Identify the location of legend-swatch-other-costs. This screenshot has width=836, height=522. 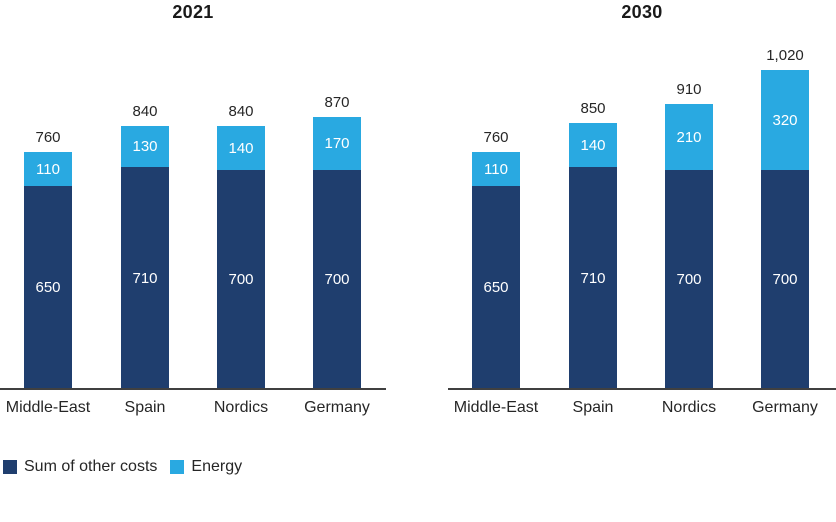
(10, 467).